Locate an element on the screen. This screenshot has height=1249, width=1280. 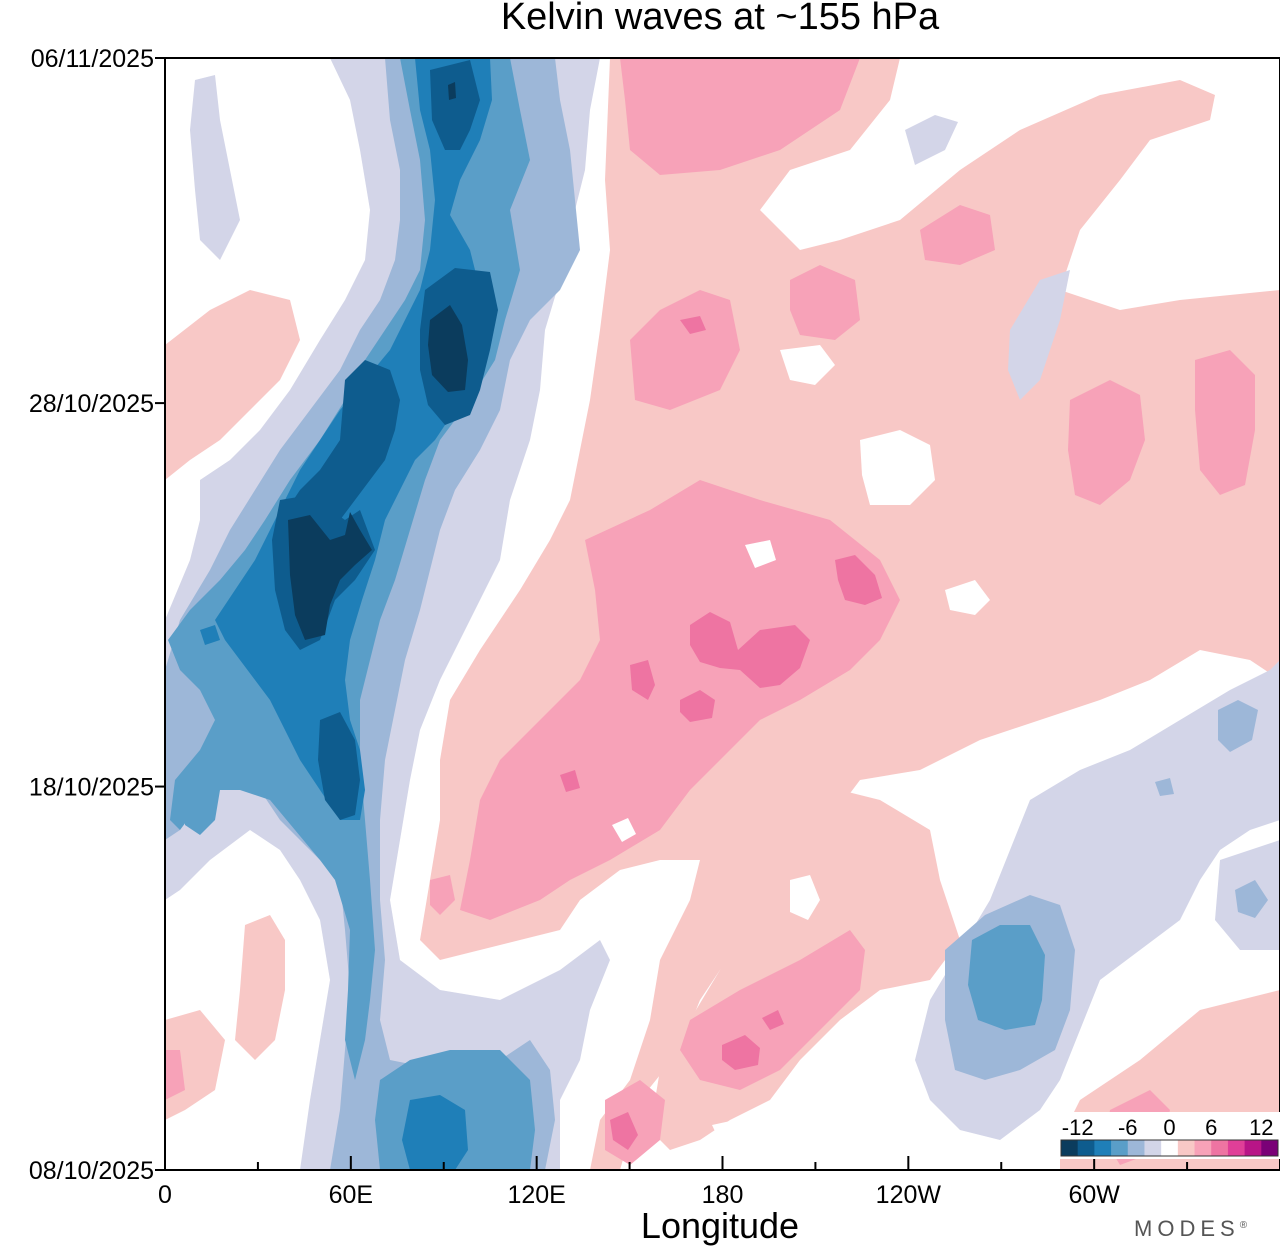
x-tick-label: 0 is located at coordinates (165, 1195).